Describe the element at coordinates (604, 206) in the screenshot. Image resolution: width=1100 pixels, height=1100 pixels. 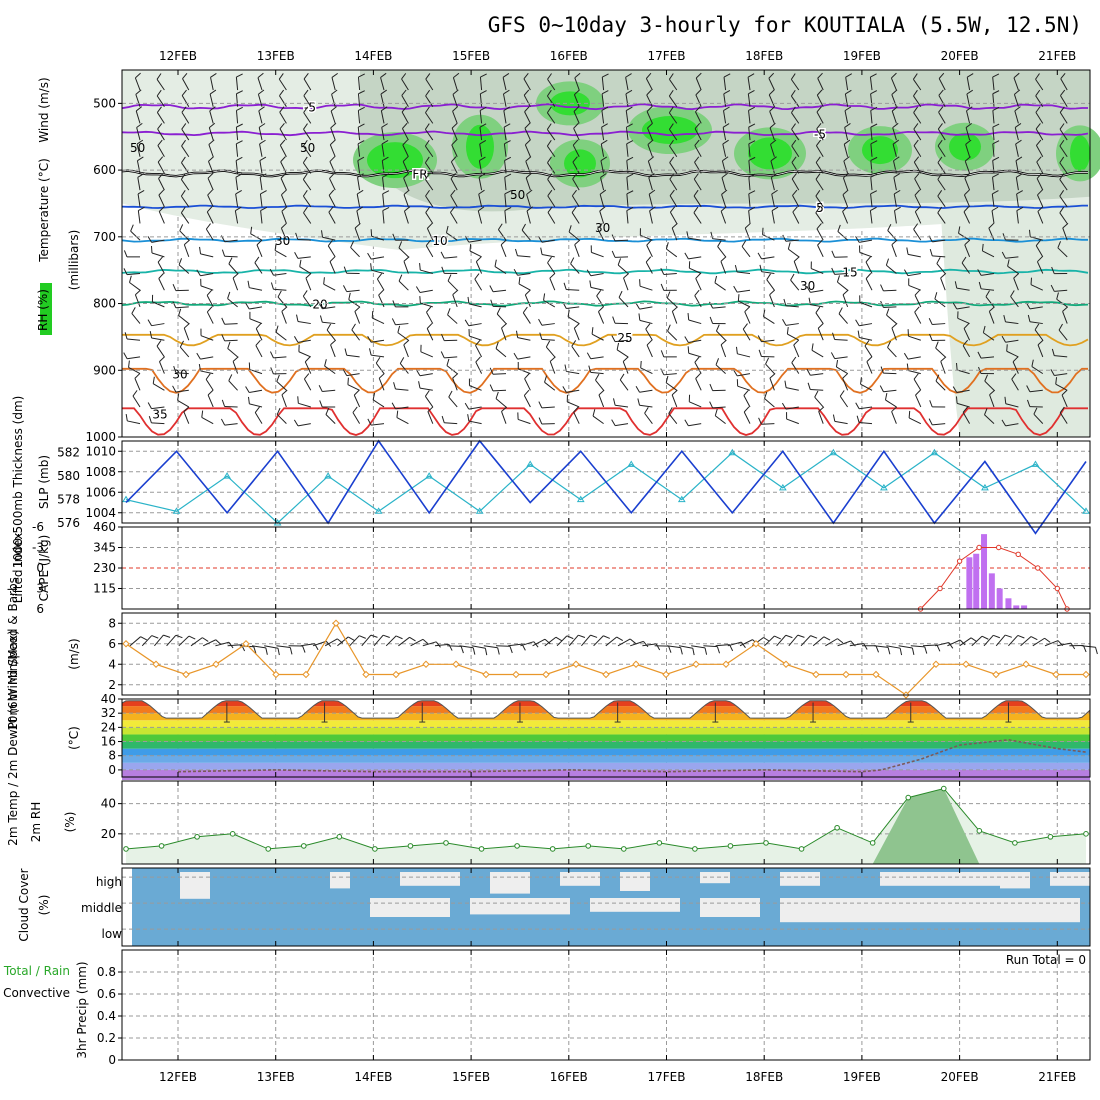
I see `temperature-contour` at that location.